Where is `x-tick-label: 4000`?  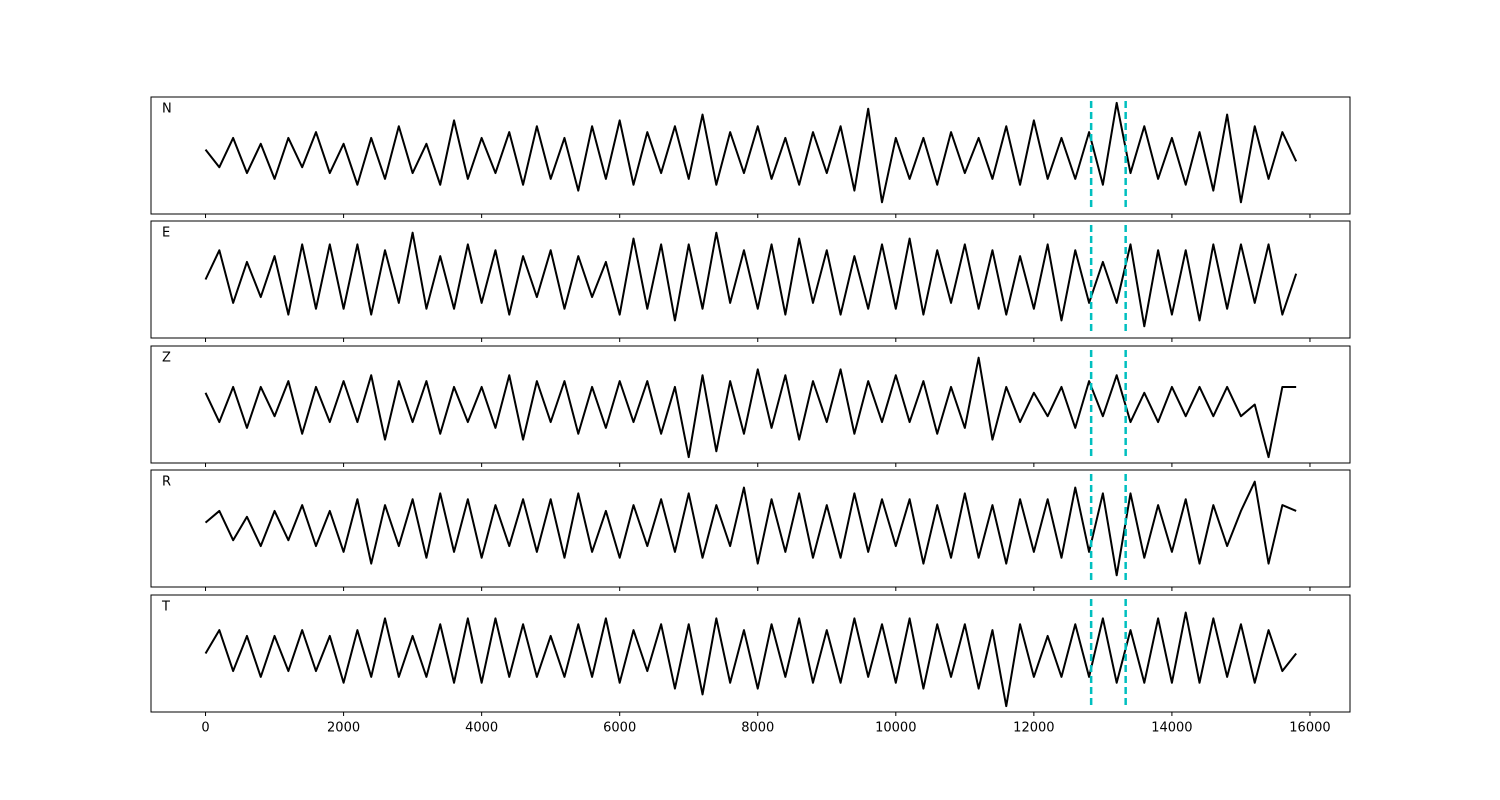
x-tick-label: 4000 is located at coordinates (481, 728).